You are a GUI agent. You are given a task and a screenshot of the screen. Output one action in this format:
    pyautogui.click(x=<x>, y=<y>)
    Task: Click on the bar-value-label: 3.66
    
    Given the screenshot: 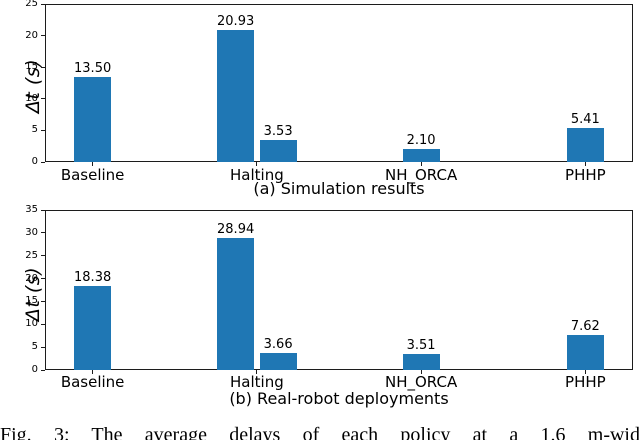 What is the action you would take?
    pyautogui.click(x=278, y=345)
    